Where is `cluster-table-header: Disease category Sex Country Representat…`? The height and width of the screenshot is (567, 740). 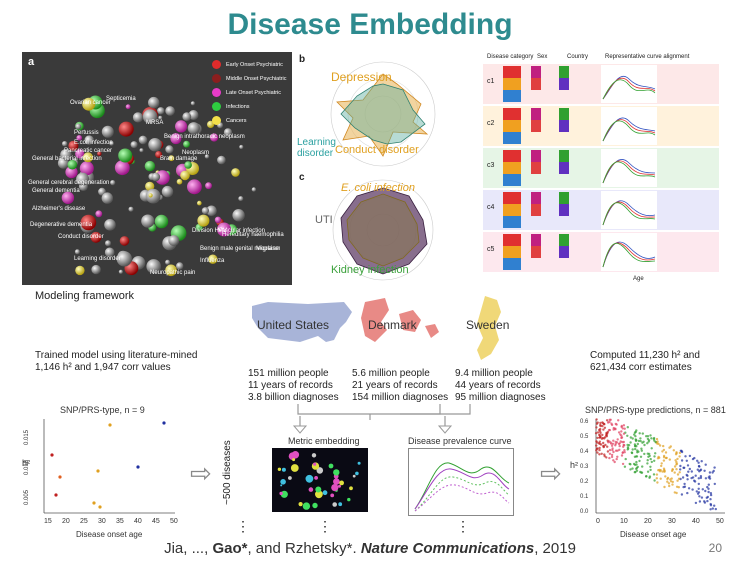
cluster-table-header: Disease category Sex Country Representat… is located at coordinates (602, 59).